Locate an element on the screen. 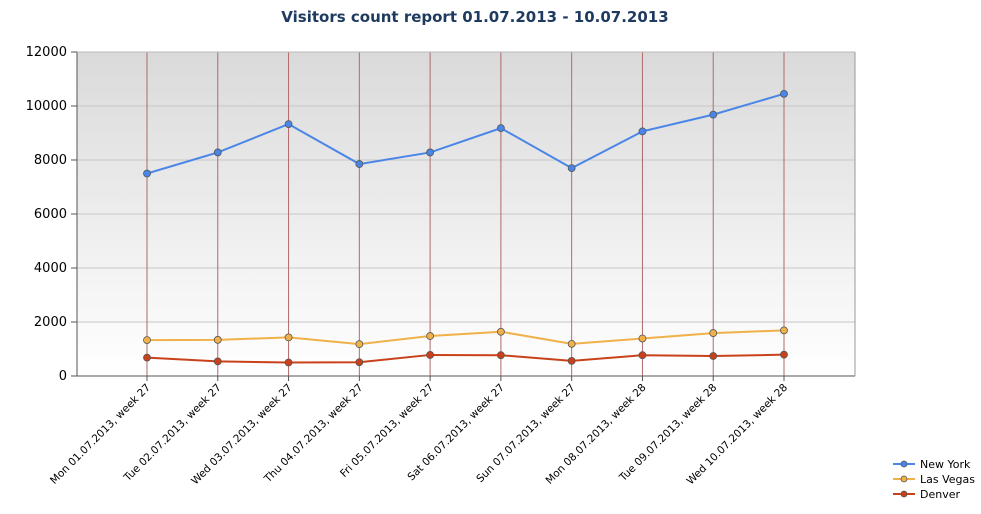 This screenshot has height=514, width=981. legend-label: Las Vegas is located at coordinates (947, 479).